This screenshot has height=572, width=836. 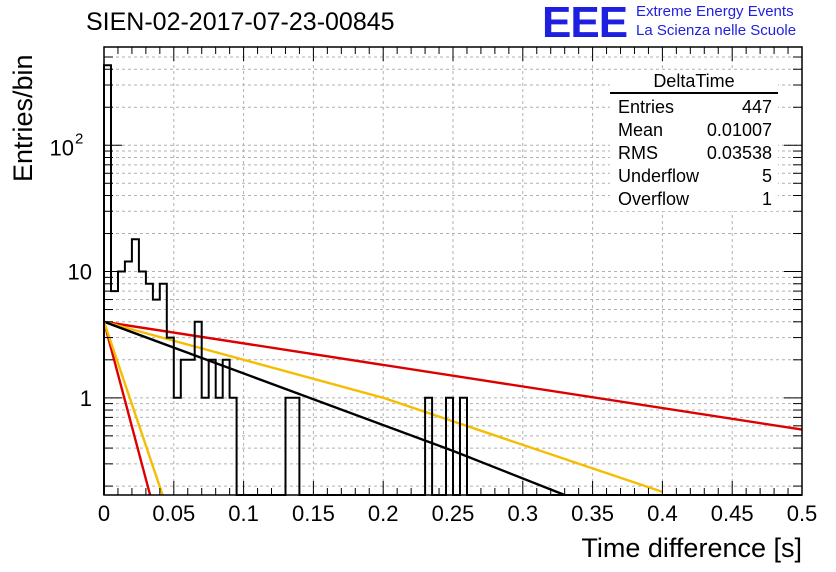 I want to click on stats-label: Entries, so click(x=646, y=107).